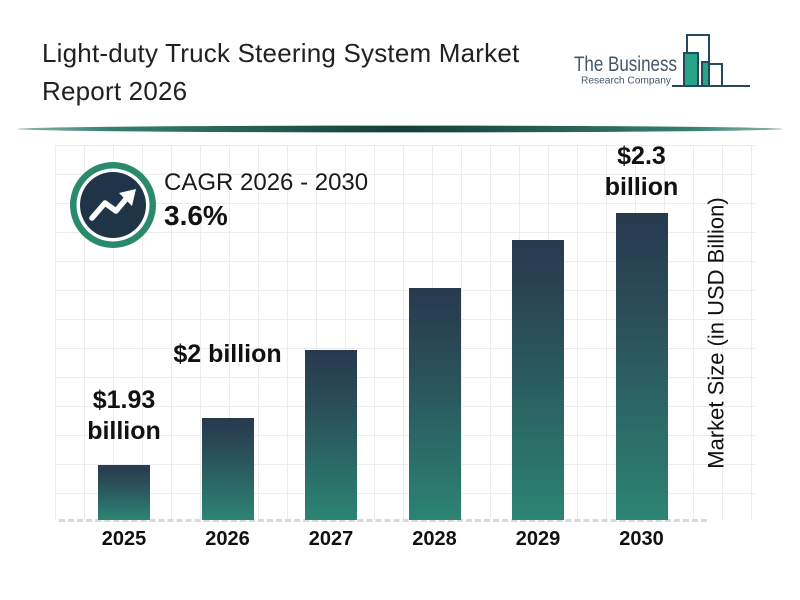  Describe the element at coordinates (196, 215) in the screenshot. I see `cagr-value: 3.6%` at that location.